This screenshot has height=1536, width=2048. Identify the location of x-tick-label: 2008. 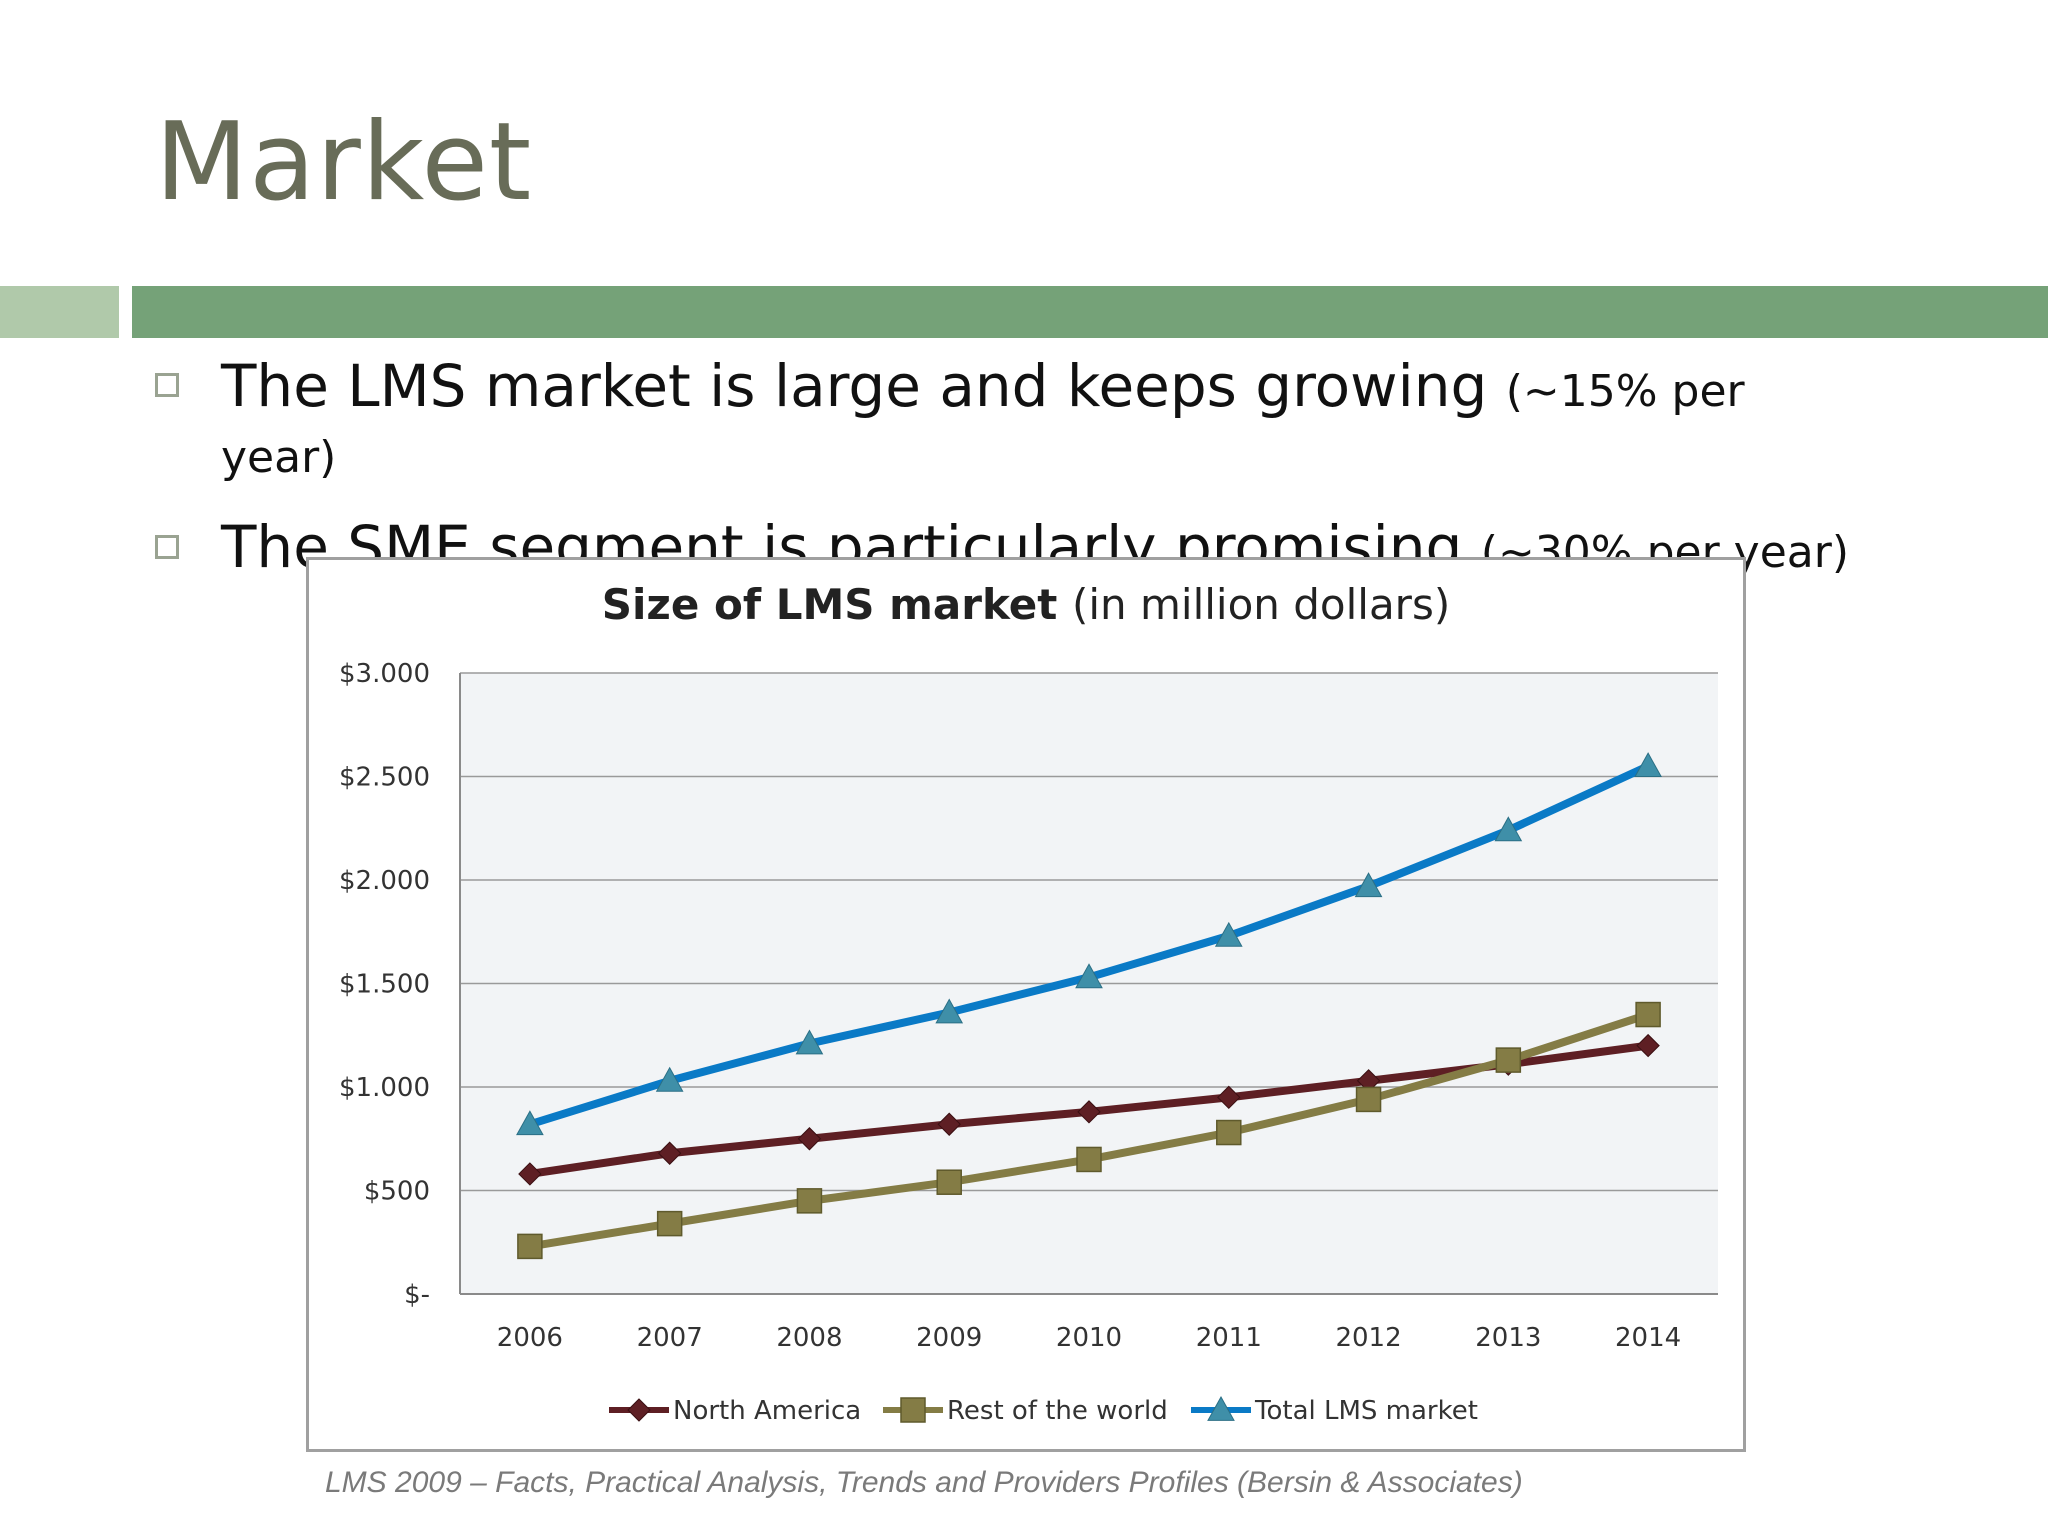
(809, 1338).